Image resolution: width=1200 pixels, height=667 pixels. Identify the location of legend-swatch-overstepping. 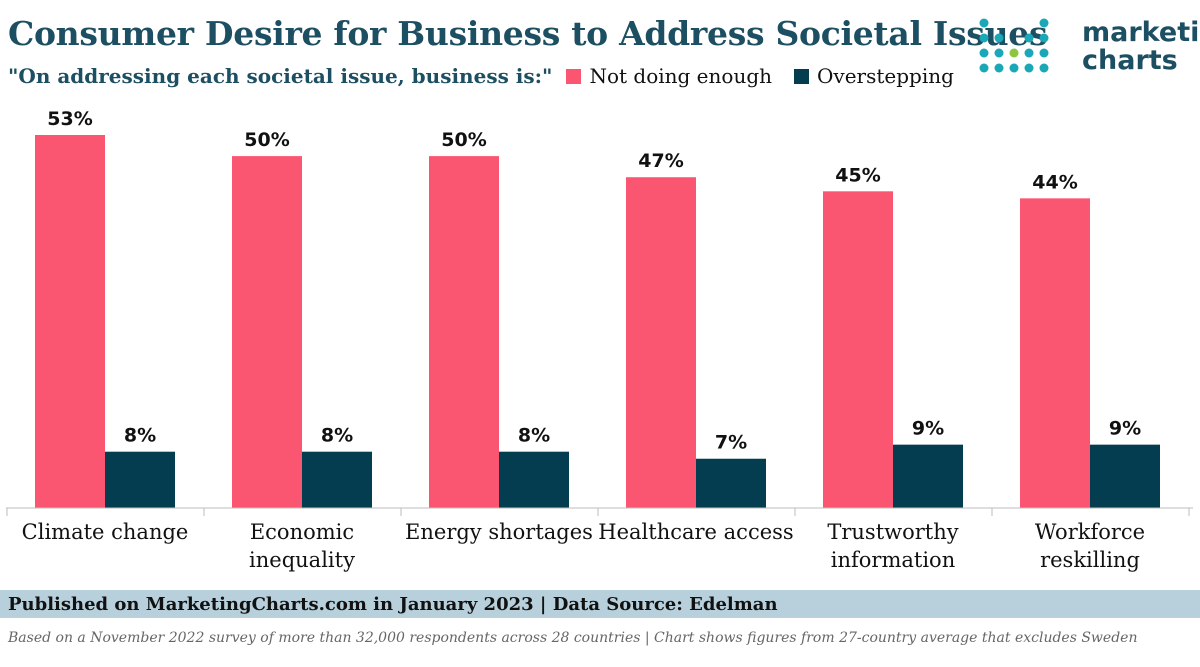
(802, 76).